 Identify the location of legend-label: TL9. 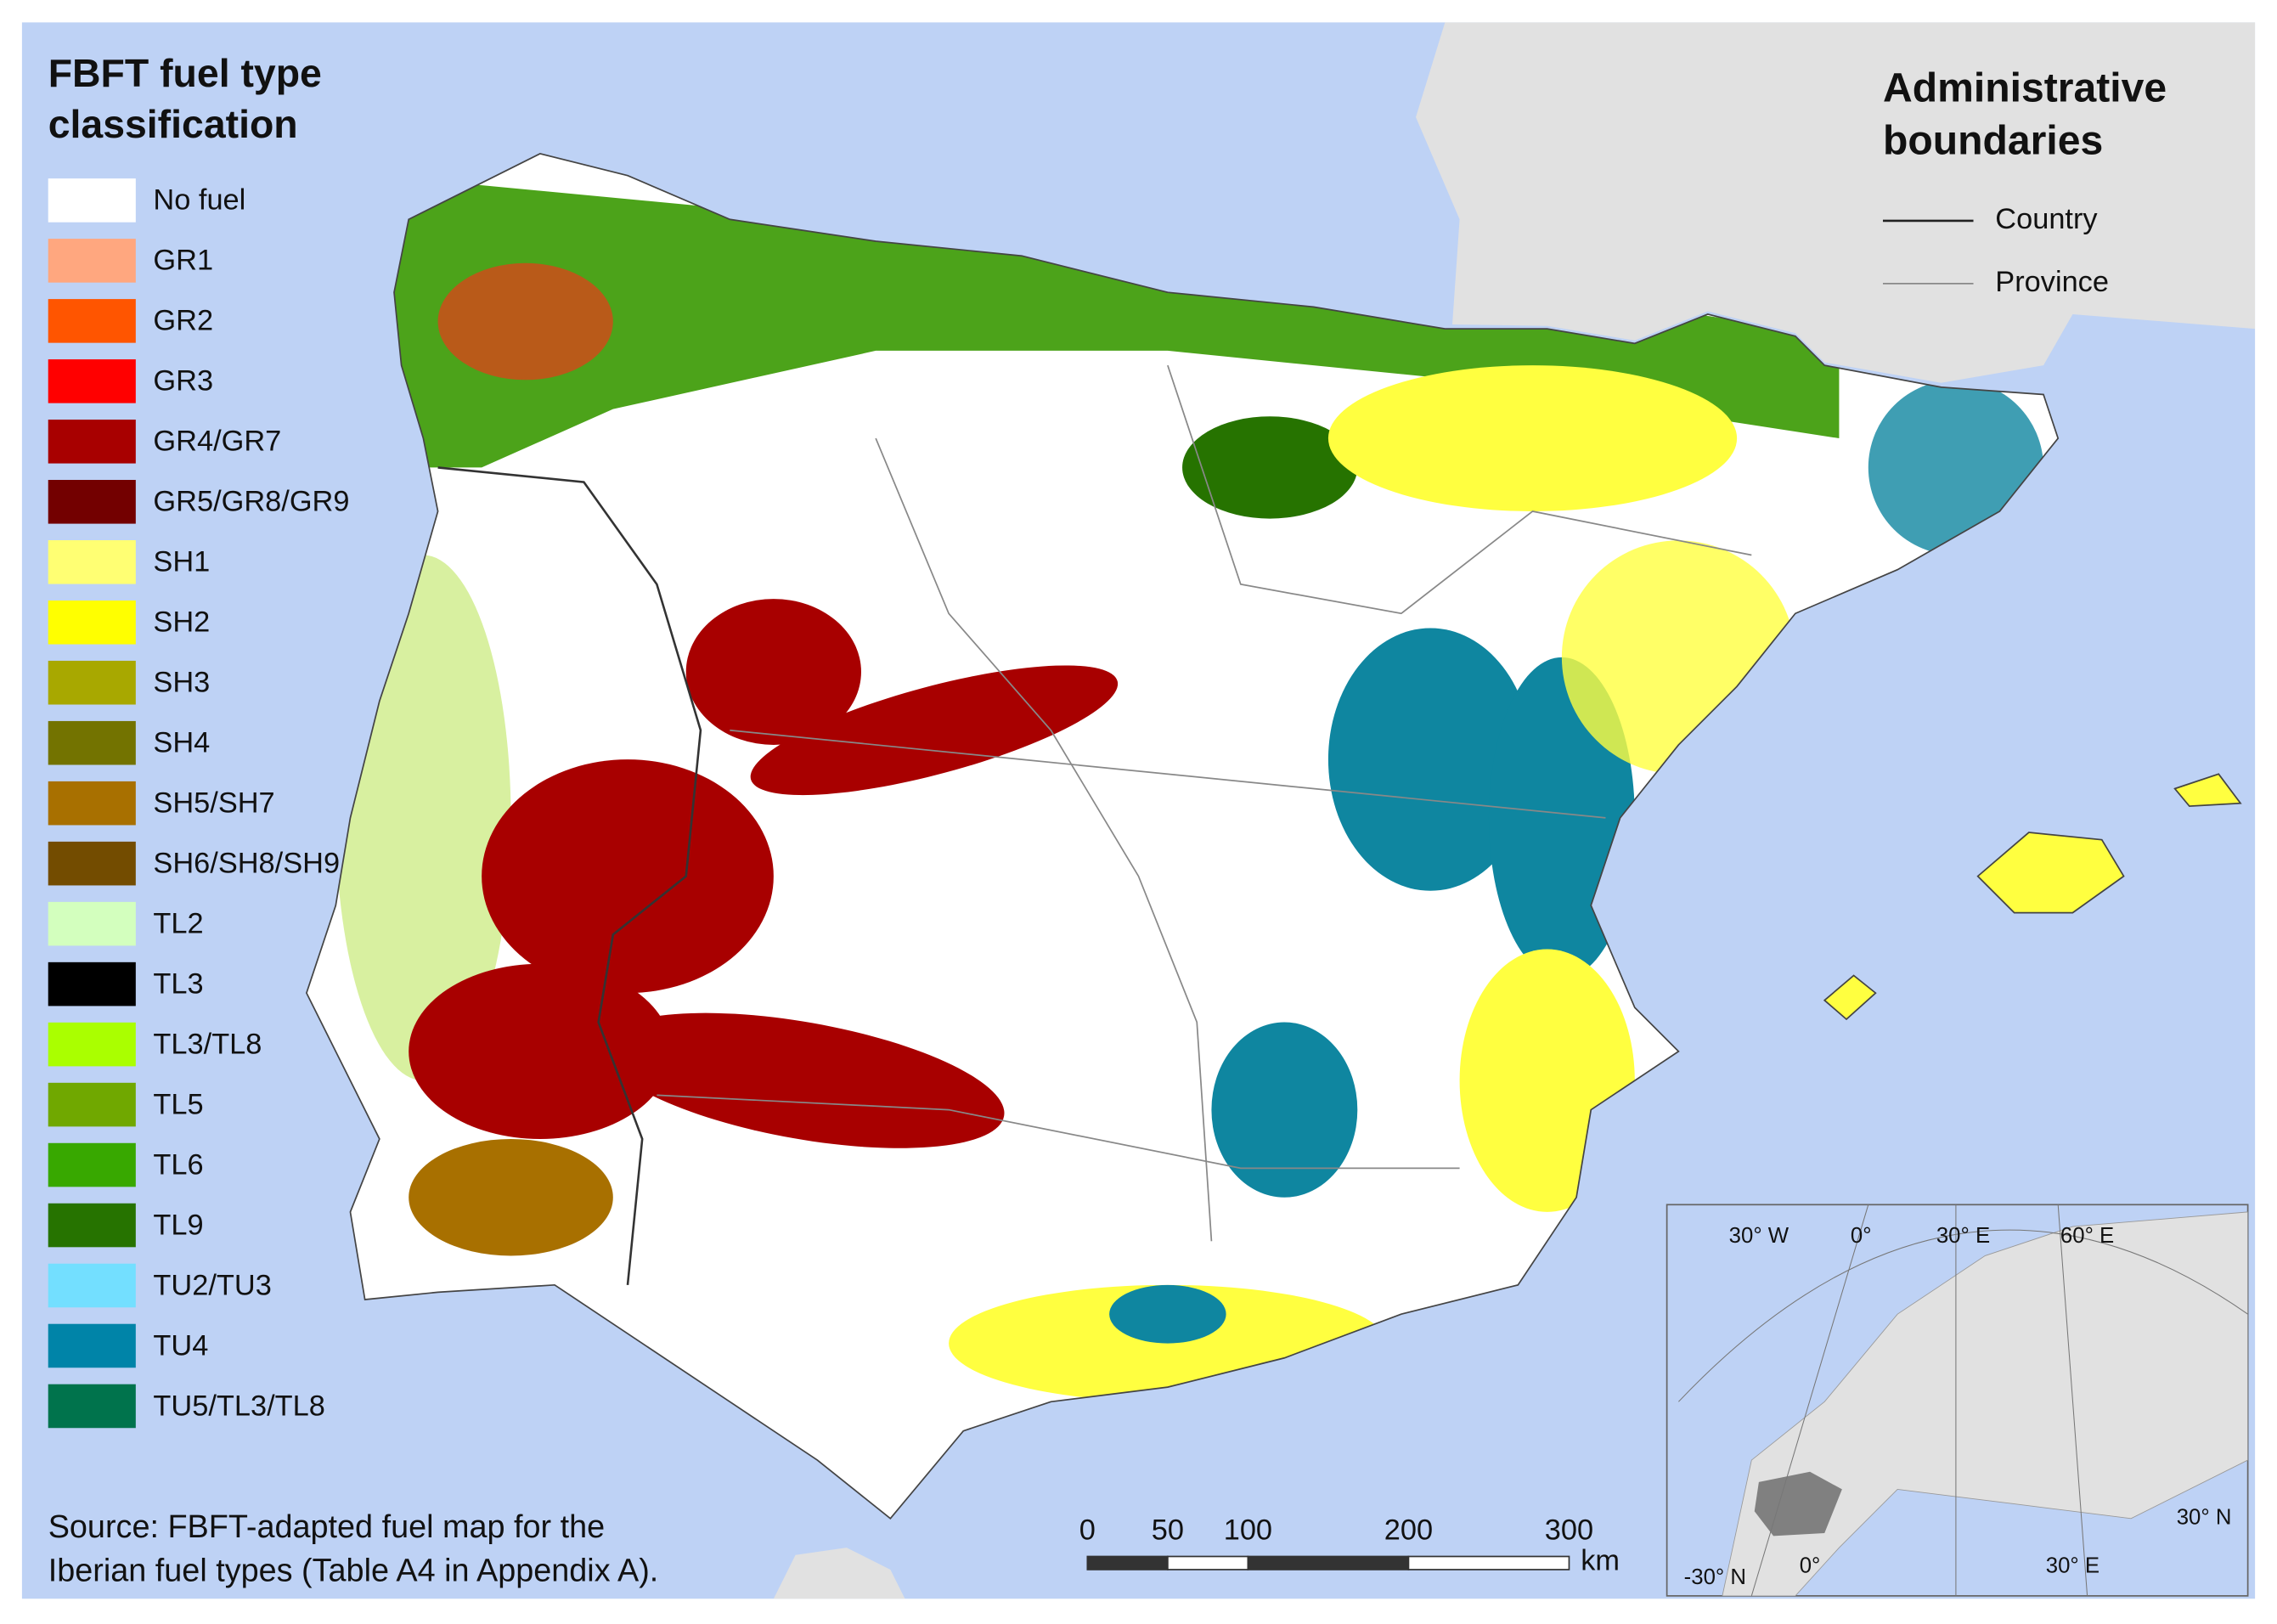
(178, 1225).